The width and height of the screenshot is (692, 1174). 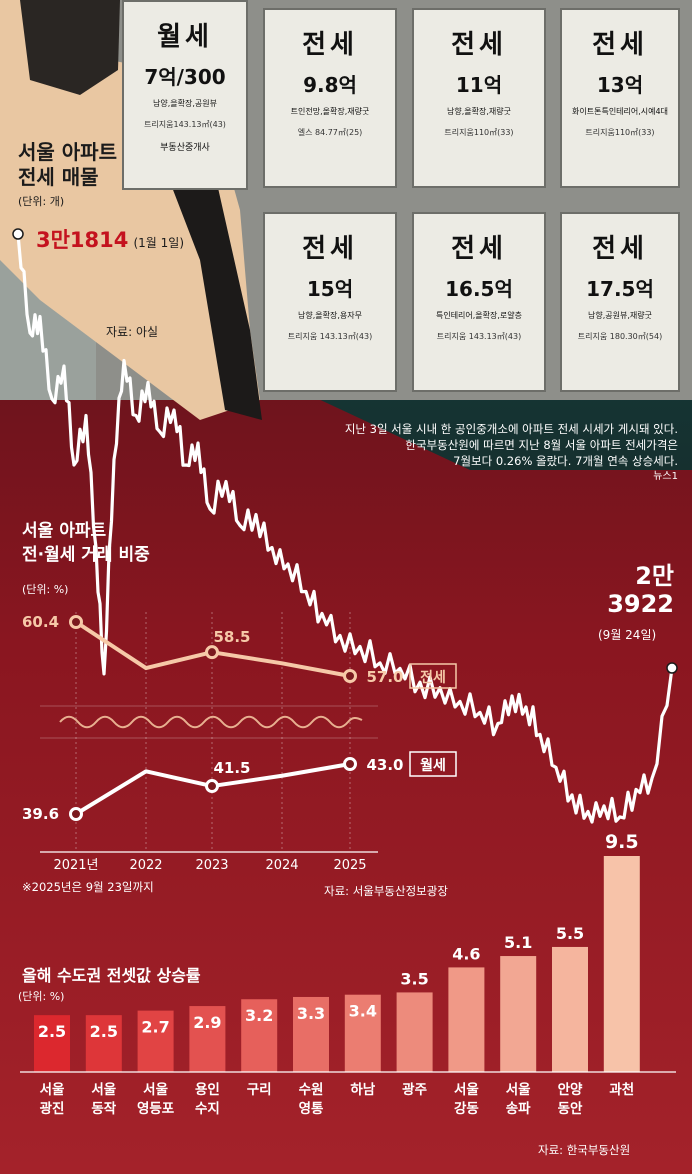 I want to click on sign-price: 11억, so click(x=479, y=85).